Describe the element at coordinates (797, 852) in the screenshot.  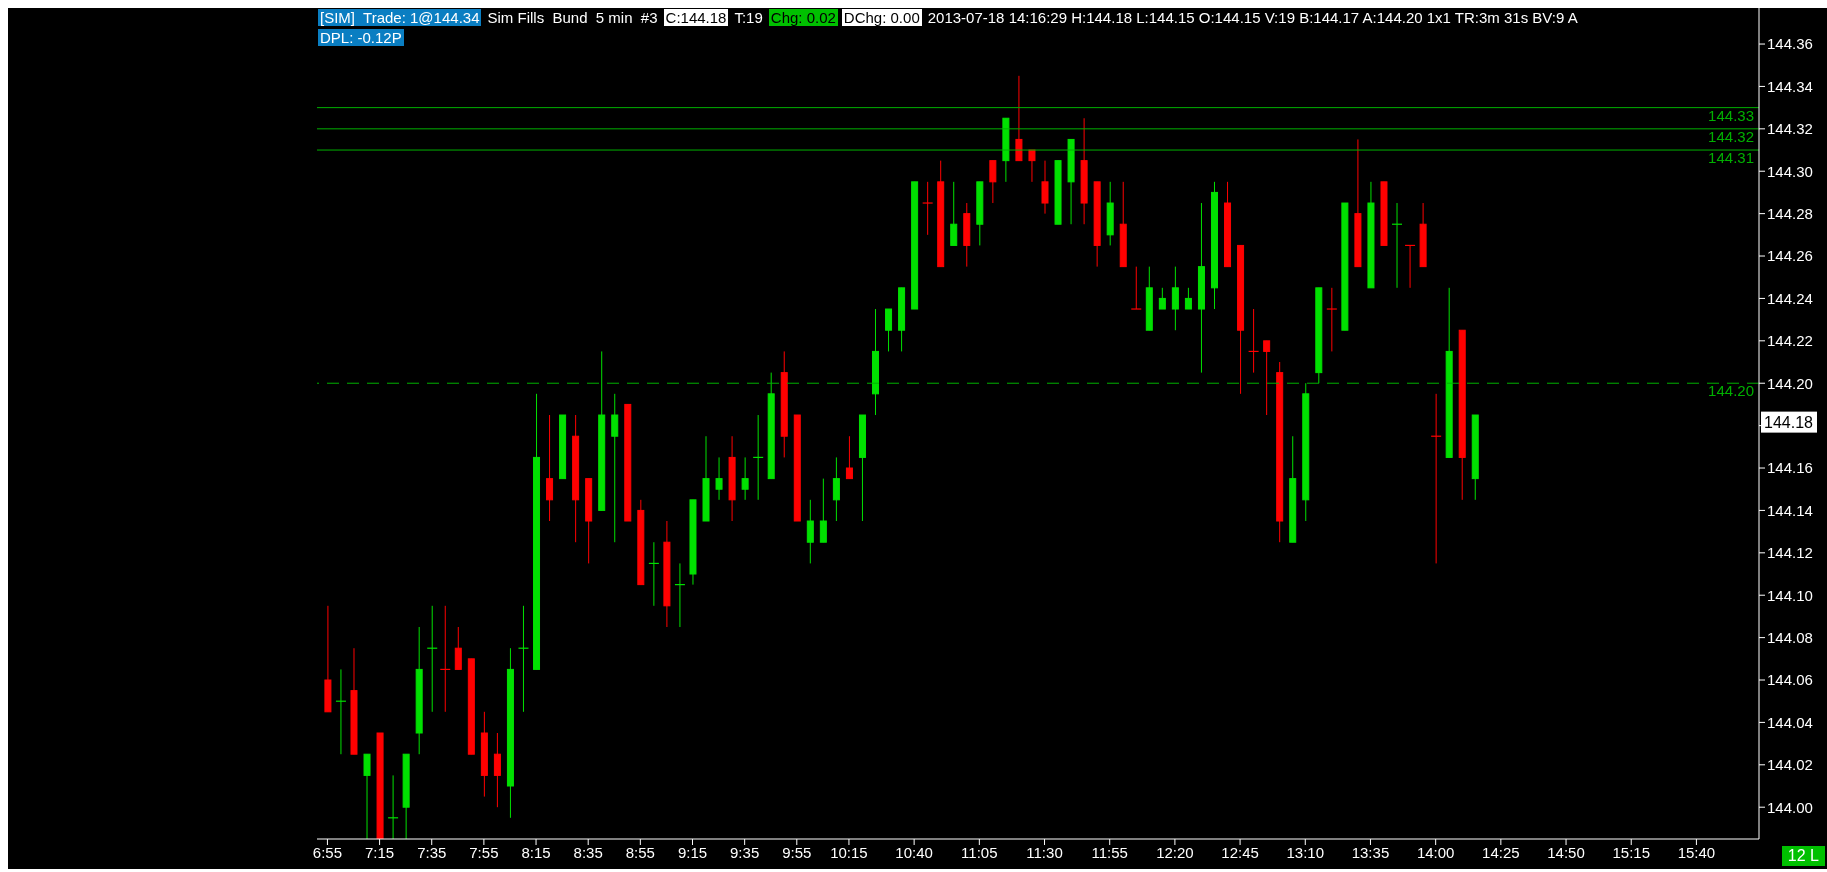
I see `x-tick-label: 9:55` at that location.